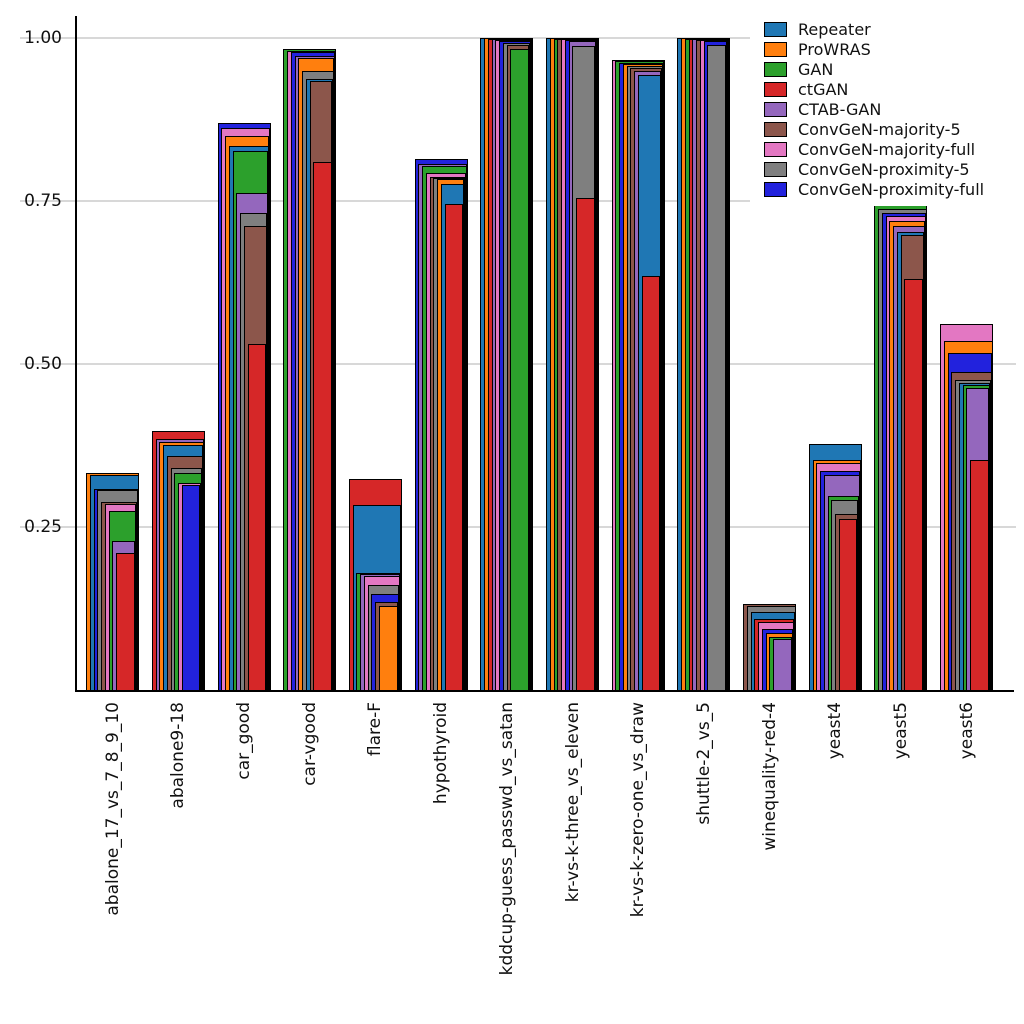 The height and width of the screenshot is (1024, 1024). What do you see at coordinates (884, 169) in the screenshot?
I see `legend-label: ConvGeN-proximity-5` at bounding box center [884, 169].